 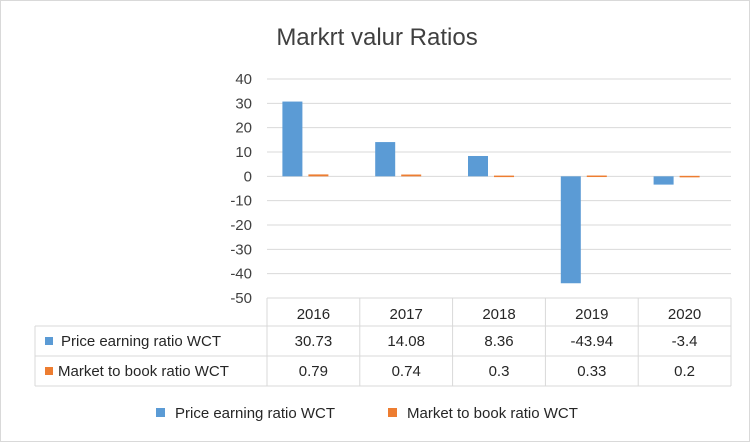 I want to click on y-tick-label: -30, so click(x=241, y=249).